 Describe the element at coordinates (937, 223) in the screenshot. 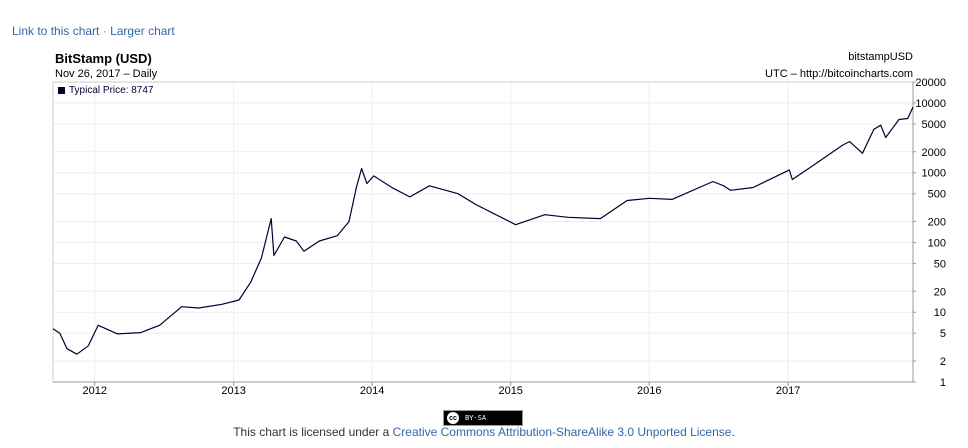

I see `y-tick-label: 200` at that location.